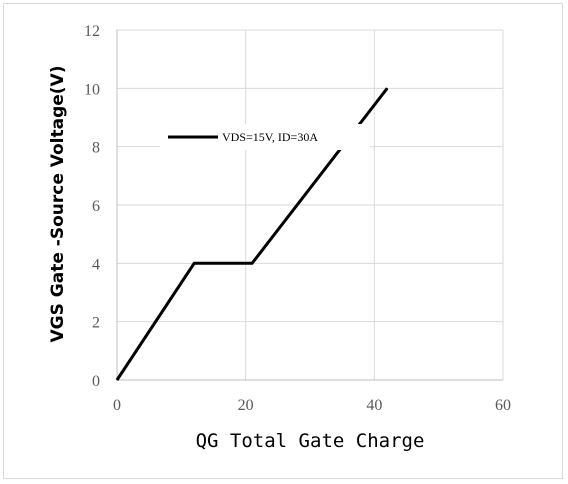 This screenshot has height=484, width=568. What do you see at coordinates (374, 405) in the screenshot?
I see `x-tick-label: 40` at bounding box center [374, 405].